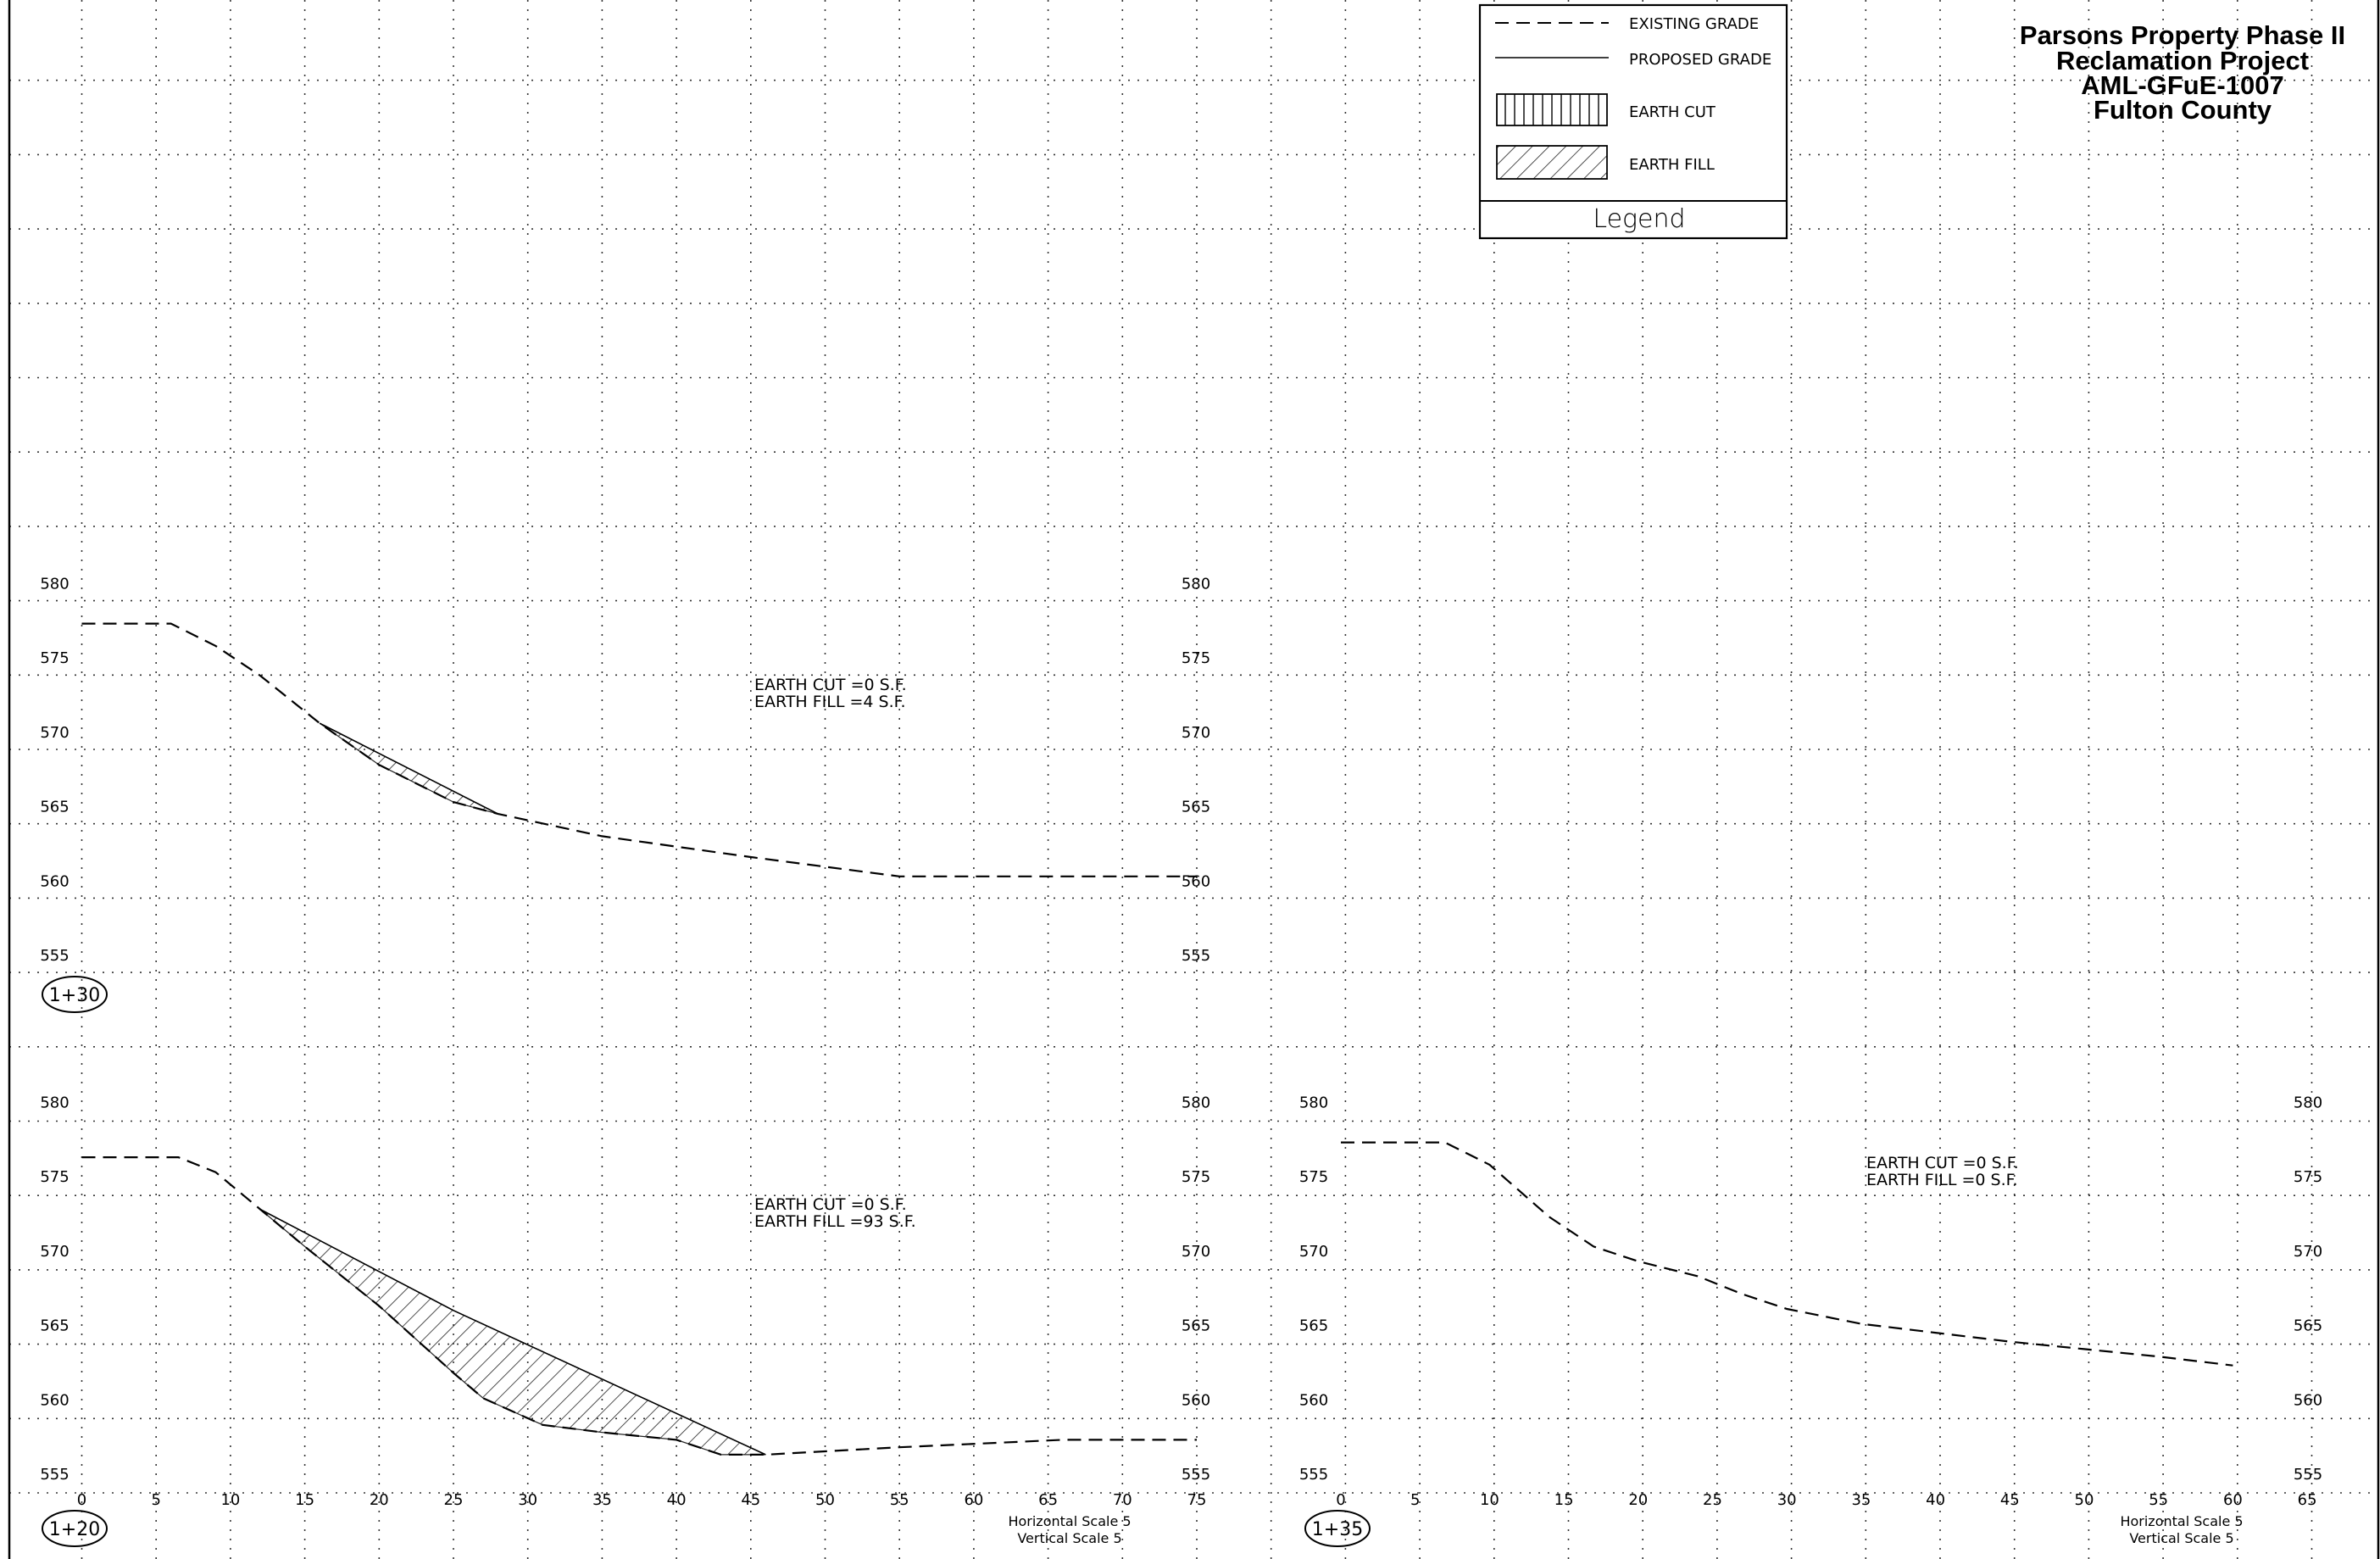 The height and width of the screenshot is (1559, 2380). Describe the element at coordinates (81, 1500) in the screenshot. I see `offset-label: 0` at that location.